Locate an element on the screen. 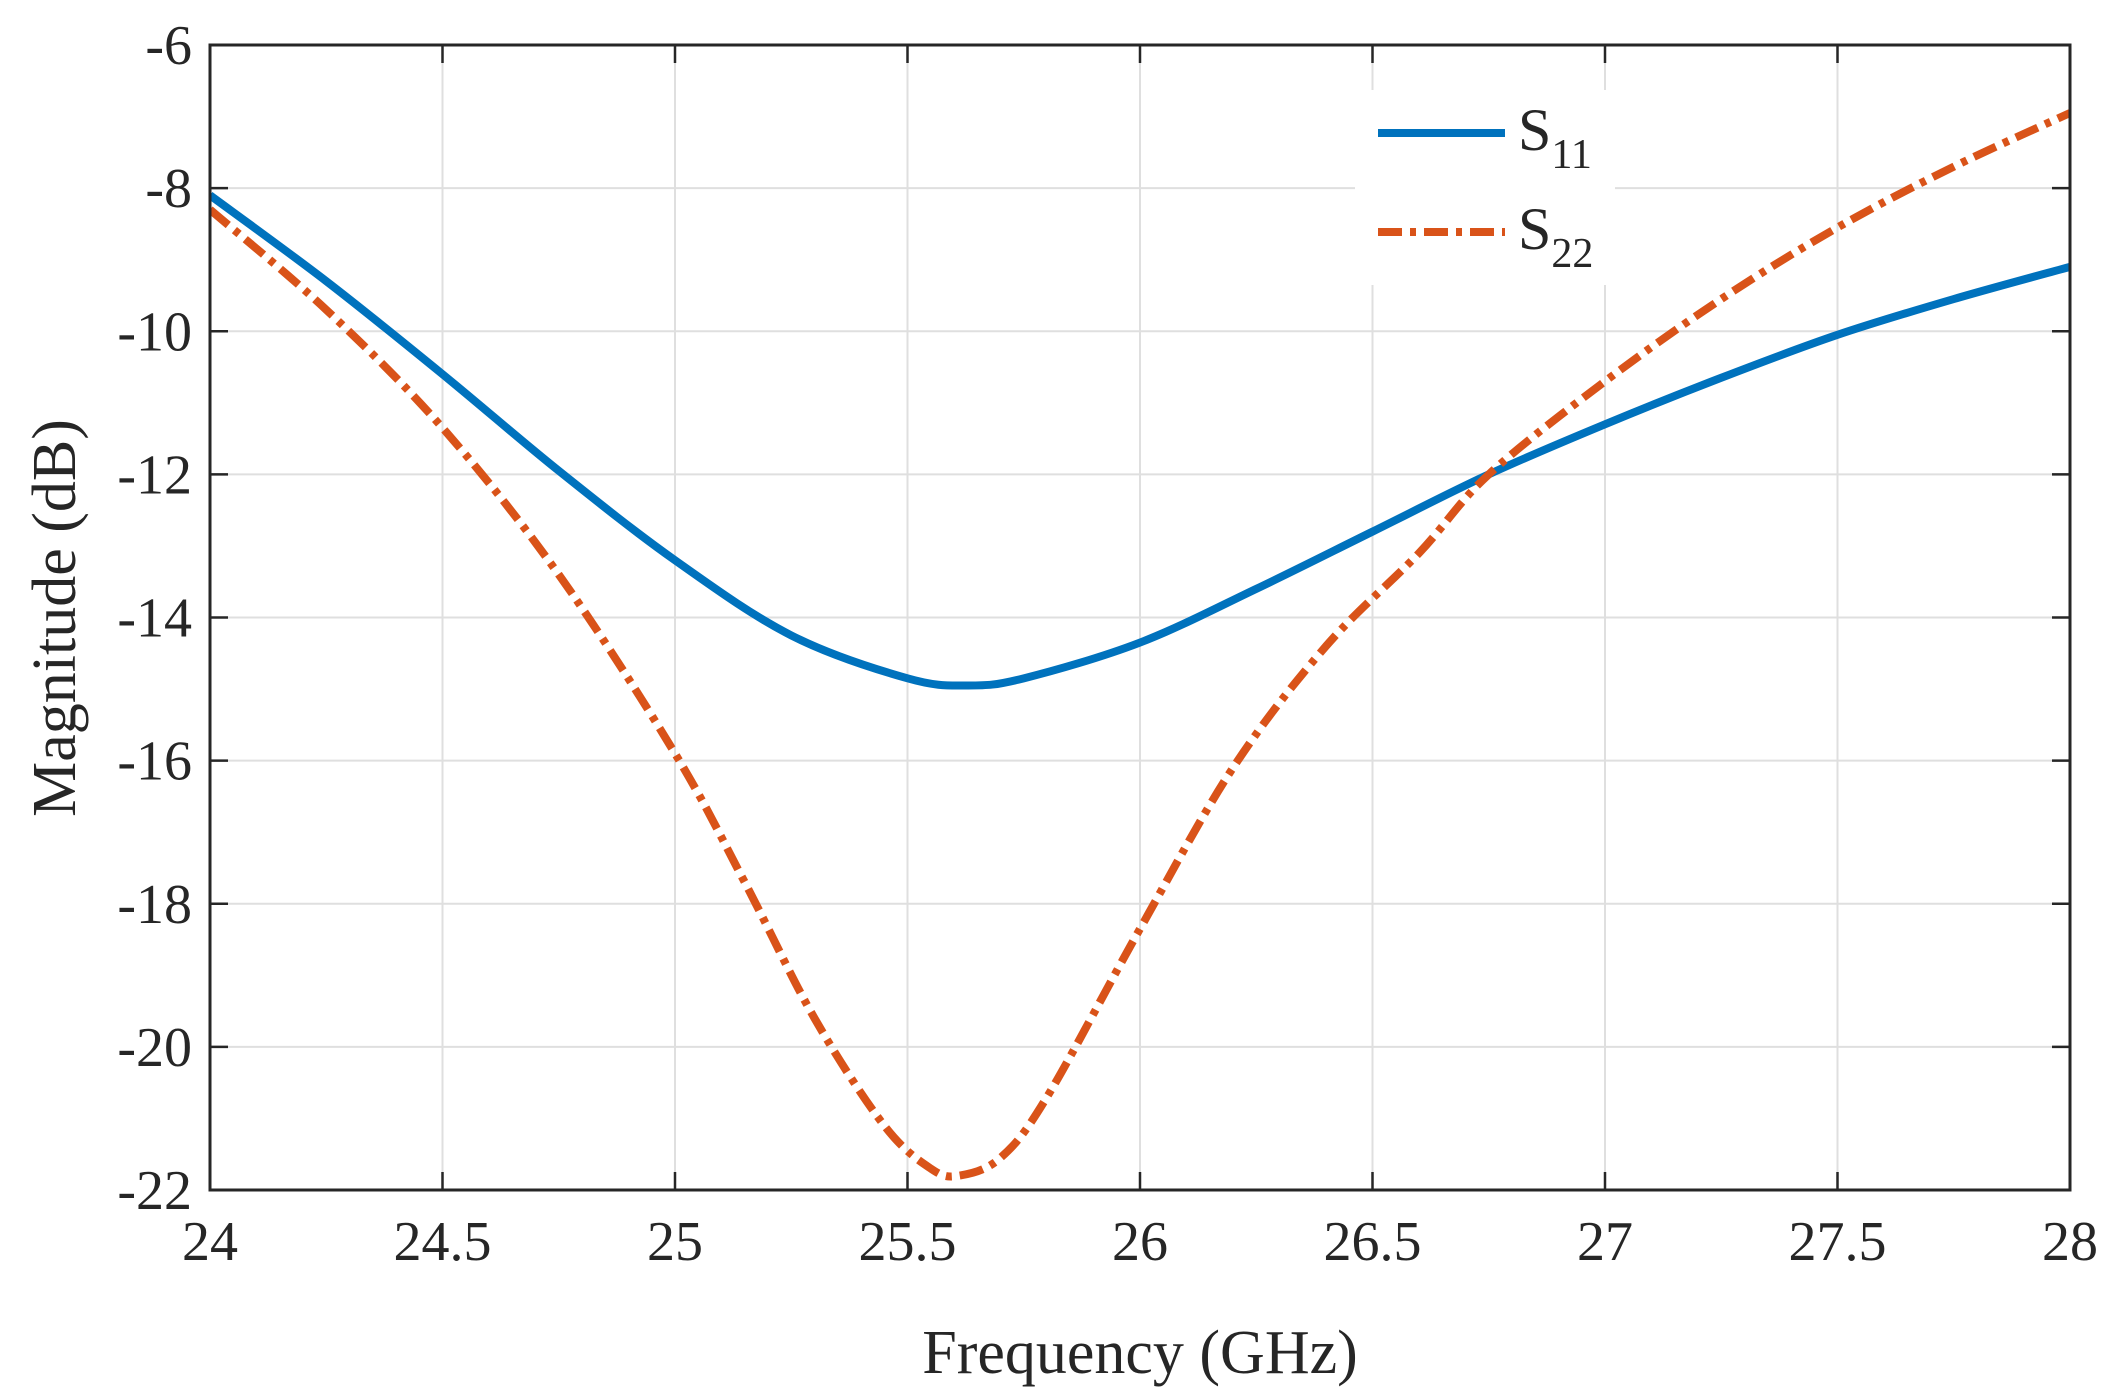  x-tick-label: 27.5 is located at coordinates (1838, 1242).